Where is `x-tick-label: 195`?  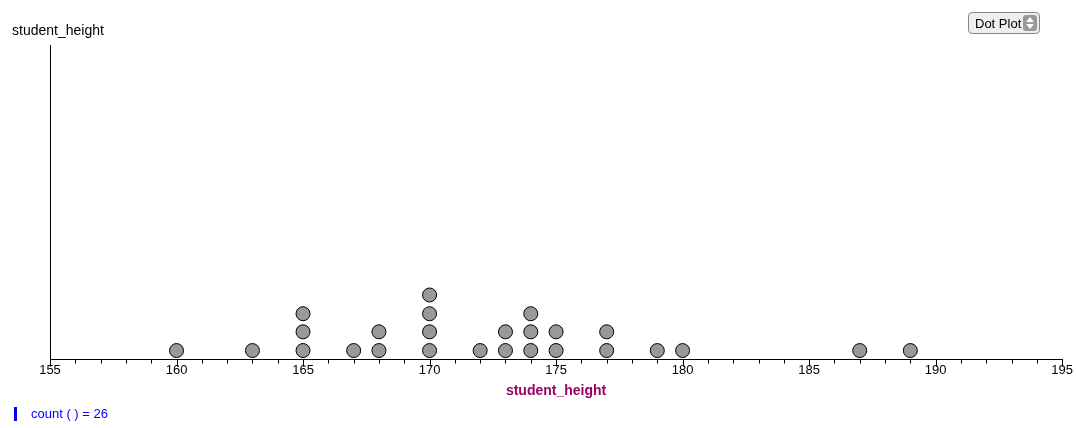
x-tick-label: 195 is located at coordinates (1062, 369).